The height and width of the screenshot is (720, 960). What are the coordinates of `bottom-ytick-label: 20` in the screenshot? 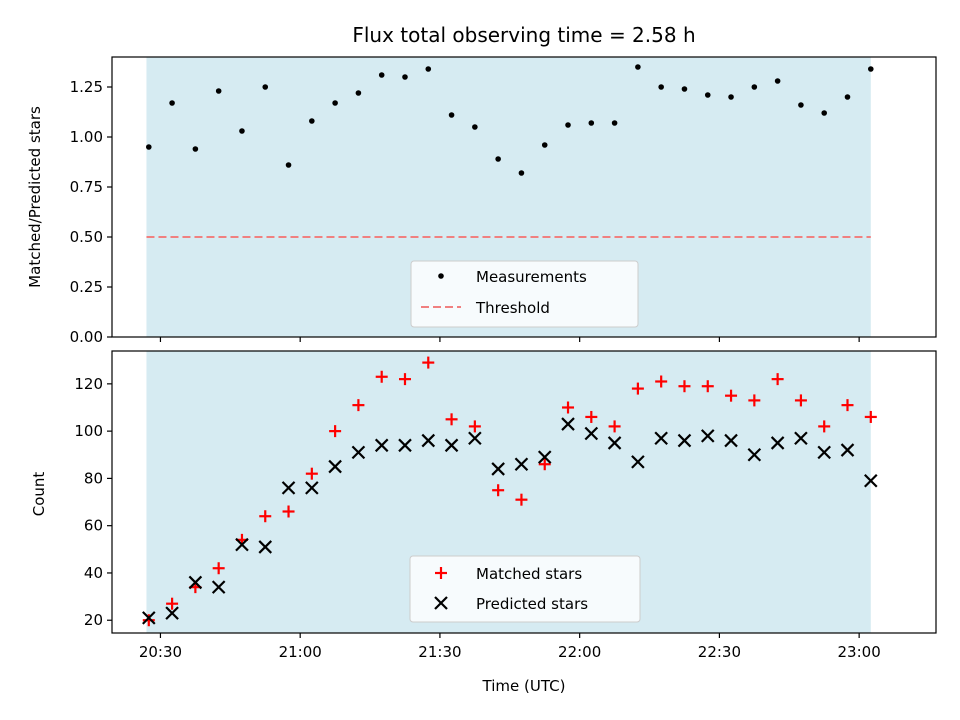 It's located at (93, 620).